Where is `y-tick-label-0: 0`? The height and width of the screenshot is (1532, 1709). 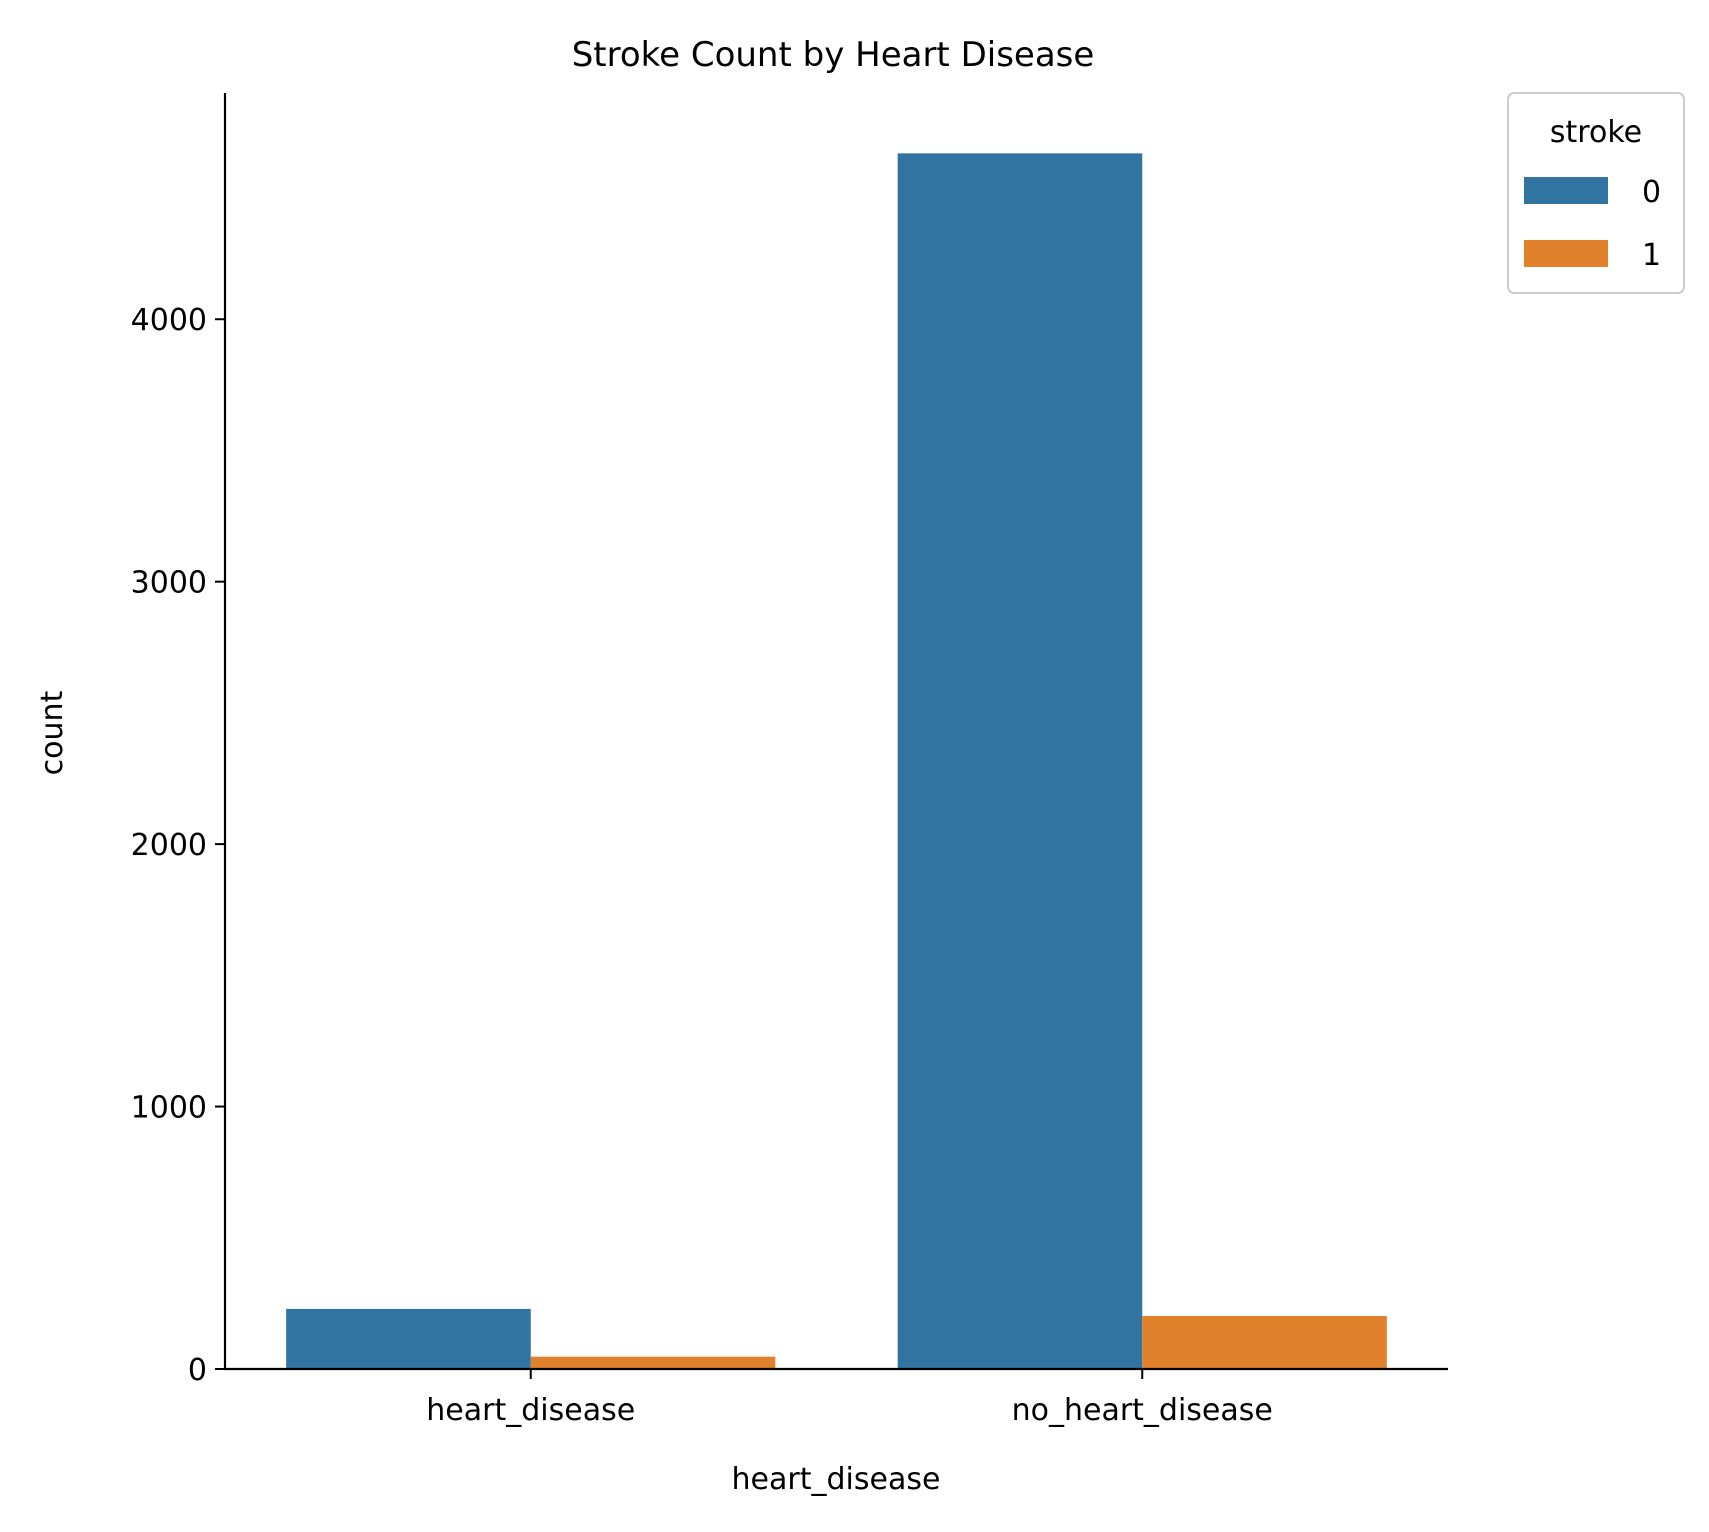
y-tick-label-0: 0 is located at coordinates (197, 1370).